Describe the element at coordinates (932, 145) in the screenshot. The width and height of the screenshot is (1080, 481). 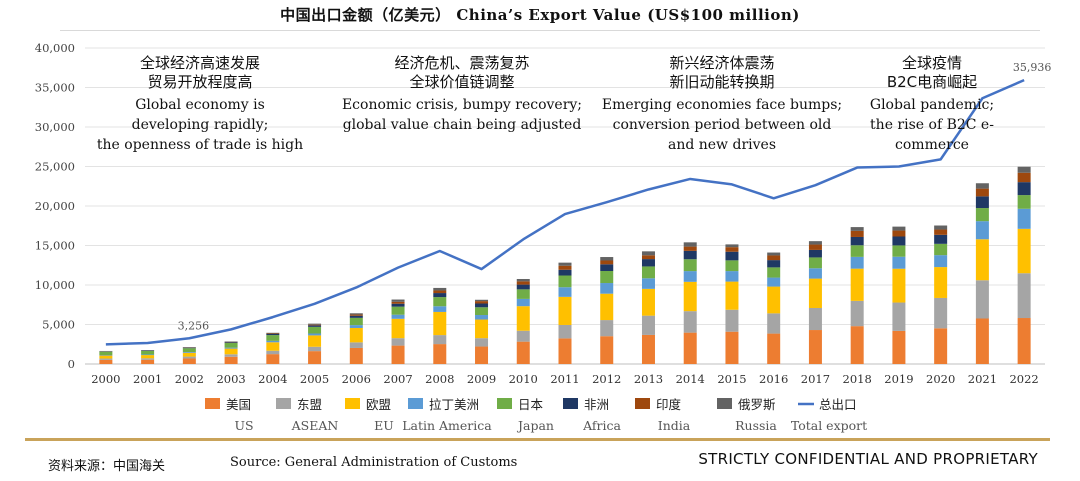
I see `annotation-en-line: commerce` at that location.